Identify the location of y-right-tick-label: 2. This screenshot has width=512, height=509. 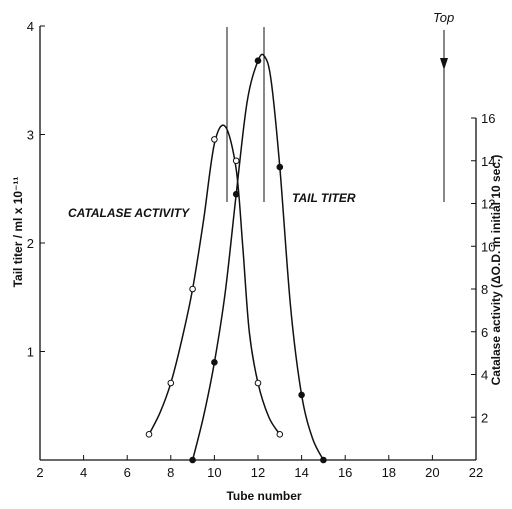
(484, 417).